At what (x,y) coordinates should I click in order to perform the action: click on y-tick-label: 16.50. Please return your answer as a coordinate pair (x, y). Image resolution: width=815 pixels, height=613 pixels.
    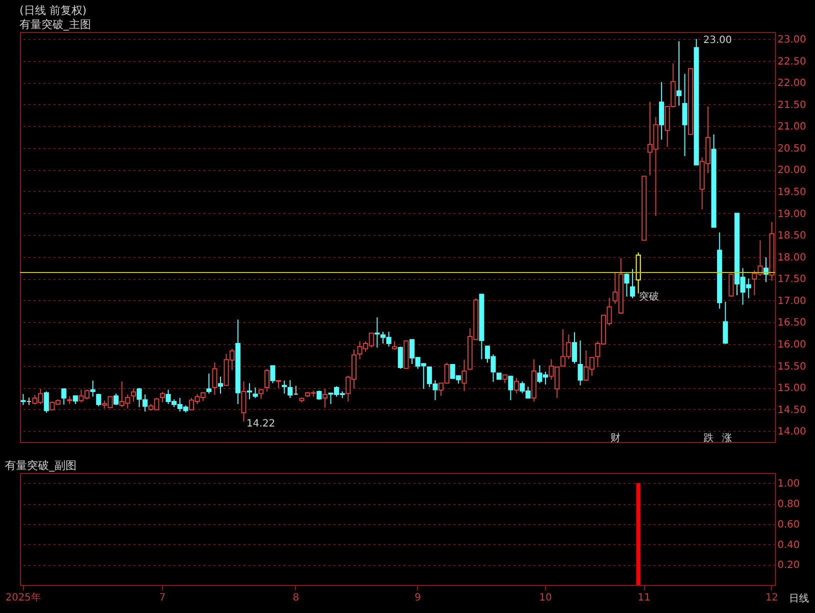
    Looking at the image, I should click on (792, 323).